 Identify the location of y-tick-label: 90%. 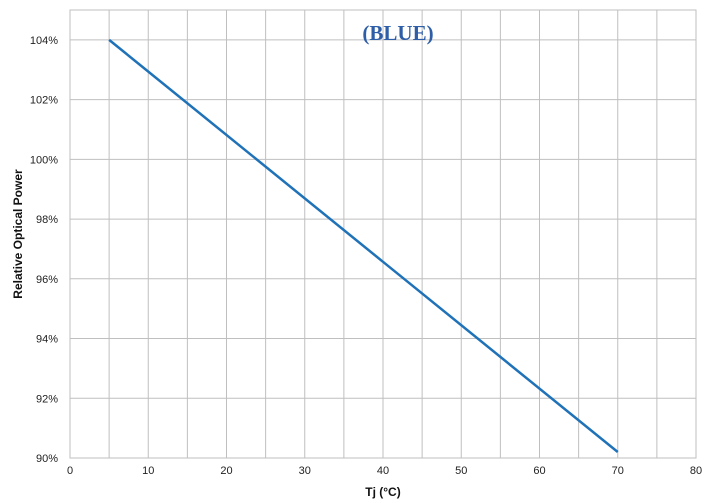
(47, 459).